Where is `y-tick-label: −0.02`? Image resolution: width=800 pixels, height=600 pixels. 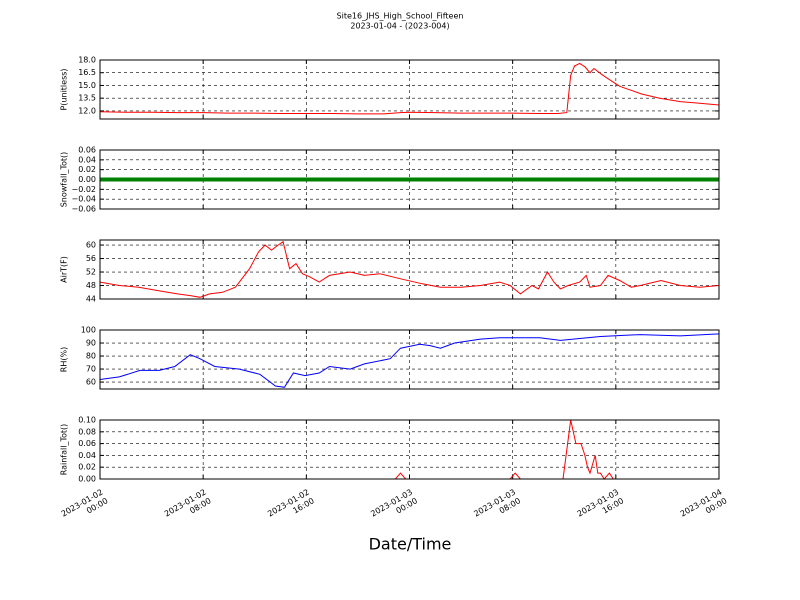 y-tick-label: −0.02 is located at coordinates (83, 189).